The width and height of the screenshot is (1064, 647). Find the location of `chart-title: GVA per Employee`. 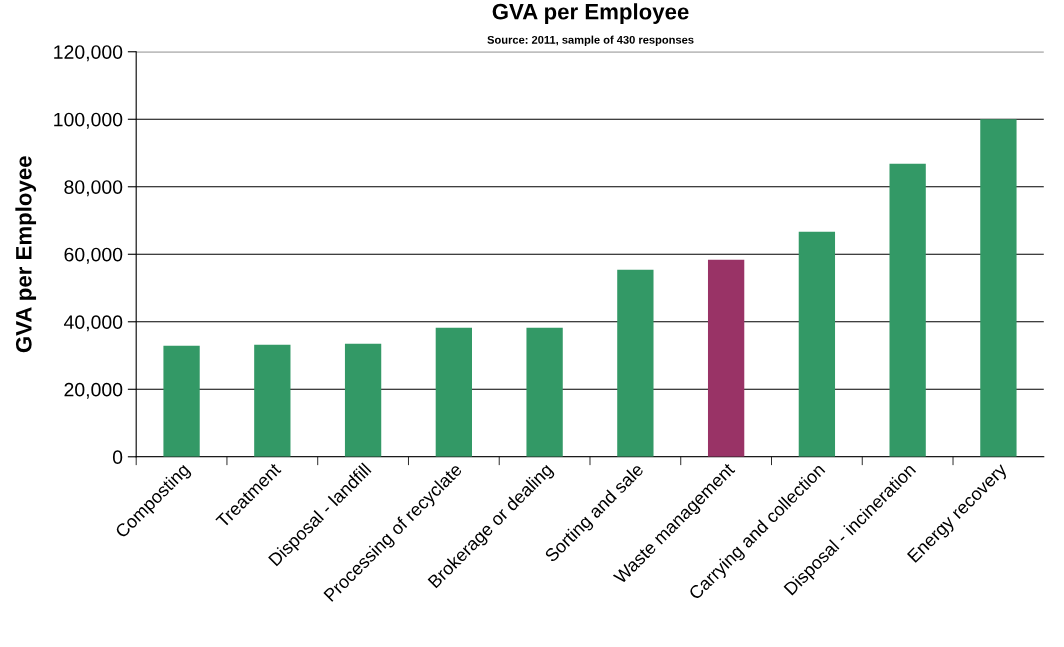

chart-title: GVA per Employee is located at coordinates (590, 13).